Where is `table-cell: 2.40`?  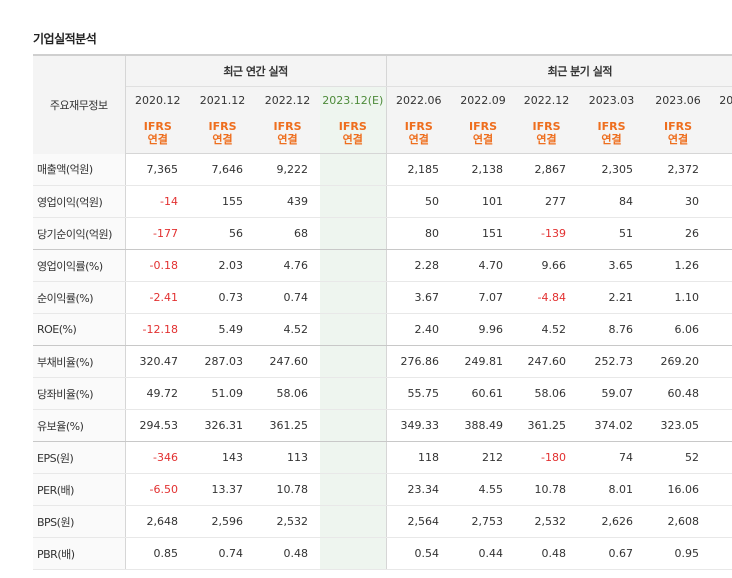 table-cell: 2.40 is located at coordinates (419, 329).